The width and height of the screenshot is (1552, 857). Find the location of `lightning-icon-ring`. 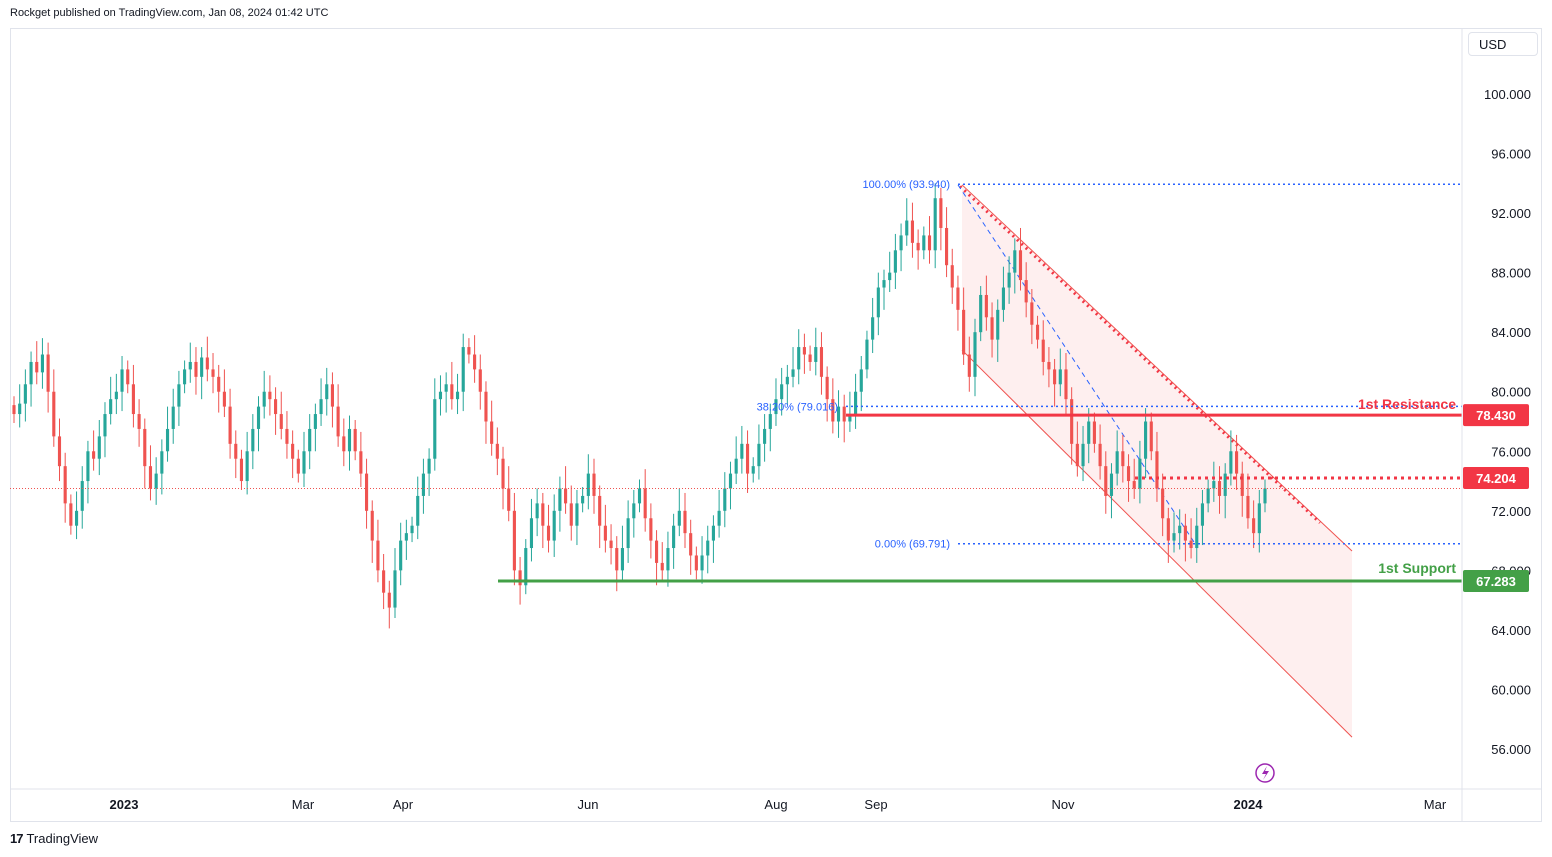

lightning-icon-ring is located at coordinates (1265, 773).